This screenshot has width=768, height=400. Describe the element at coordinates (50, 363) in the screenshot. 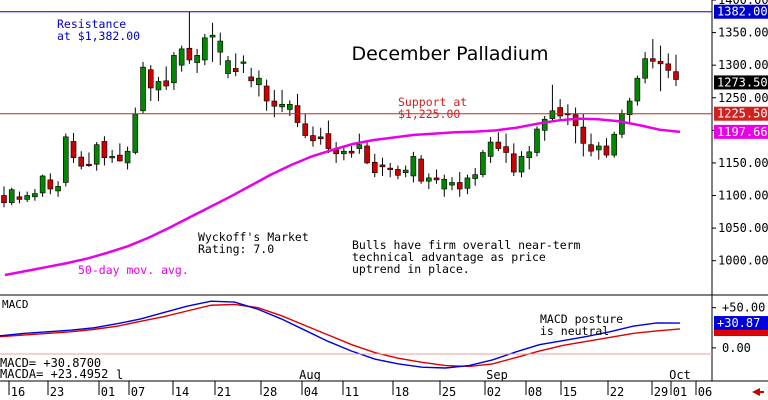

I see `macd-readout: MACD= +30.8700` at that location.